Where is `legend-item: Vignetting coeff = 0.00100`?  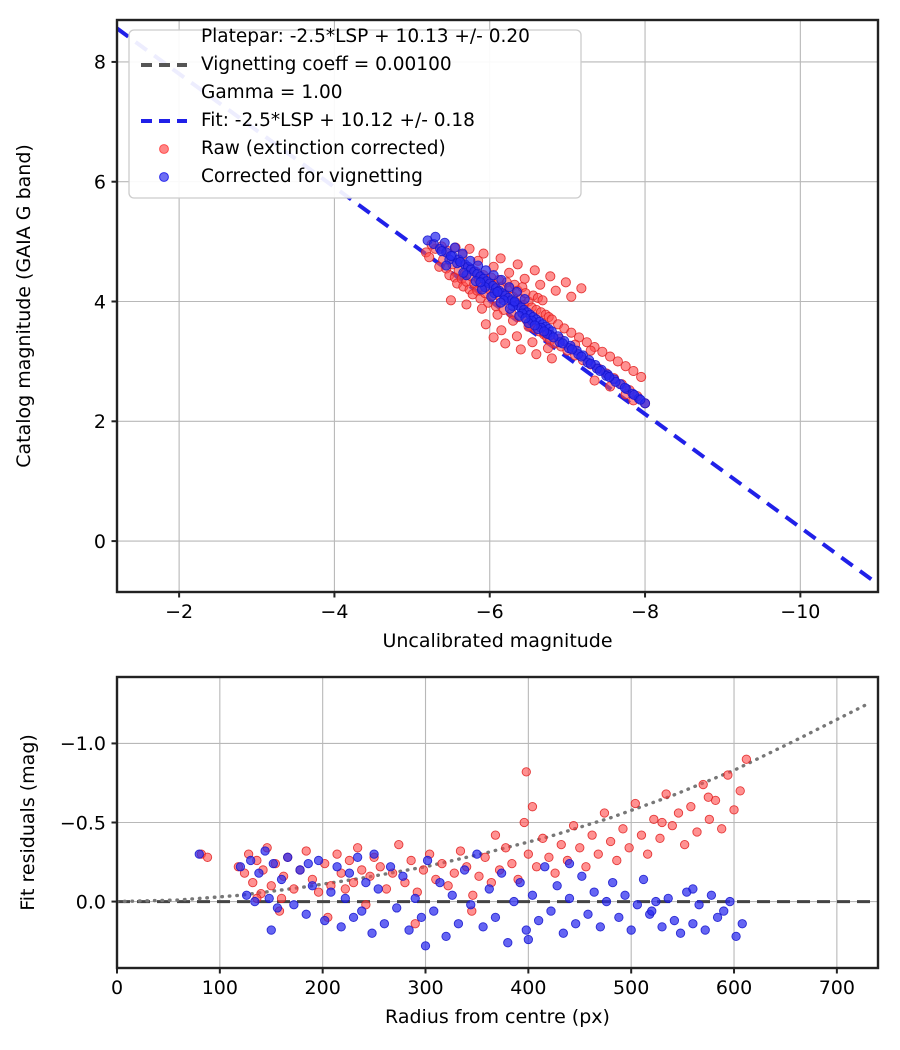
legend-item: Vignetting coeff = 0.00100 is located at coordinates (296, 64).